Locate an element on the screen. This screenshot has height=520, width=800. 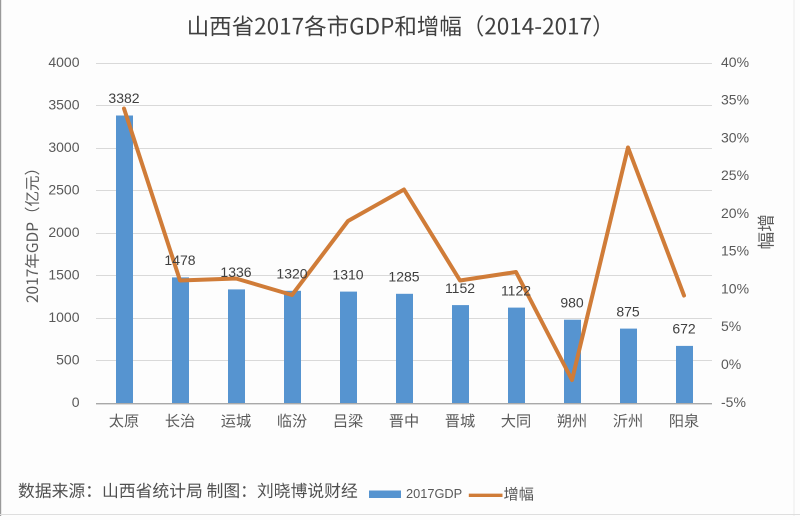
svg-text: 2000 is located at coordinates (63, 232).